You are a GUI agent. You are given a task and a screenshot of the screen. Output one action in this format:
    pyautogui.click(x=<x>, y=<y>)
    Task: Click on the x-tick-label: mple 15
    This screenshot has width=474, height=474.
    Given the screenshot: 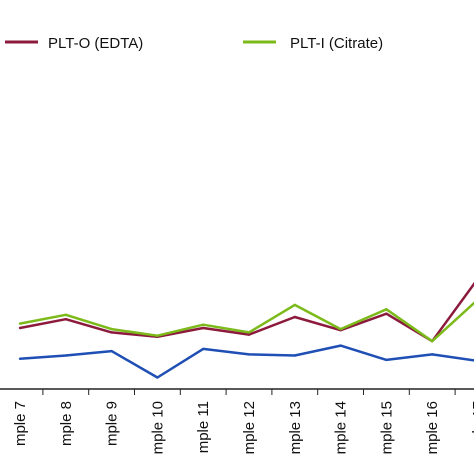 What is the action you would take?
    pyautogui.click(x=386, y=427)
    